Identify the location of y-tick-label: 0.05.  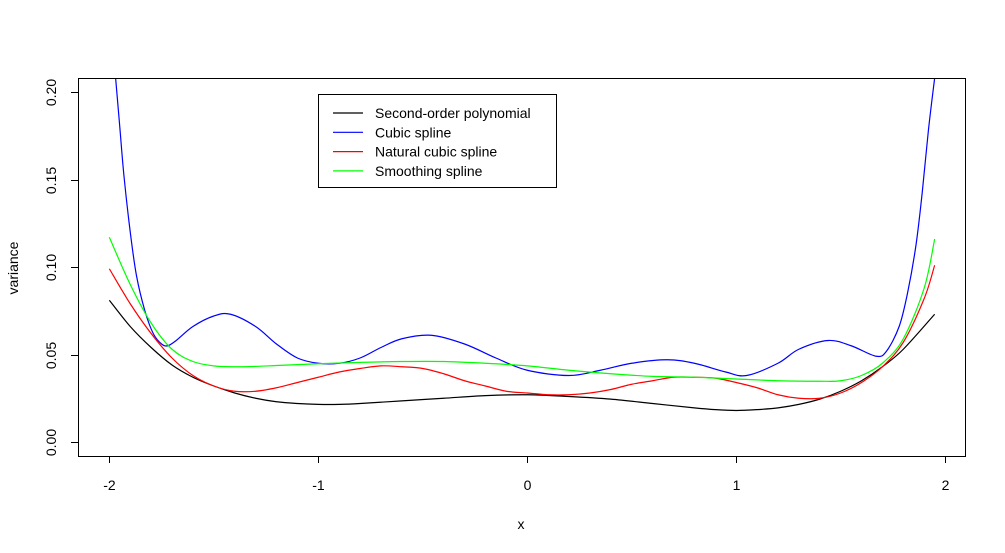
(51, 355).